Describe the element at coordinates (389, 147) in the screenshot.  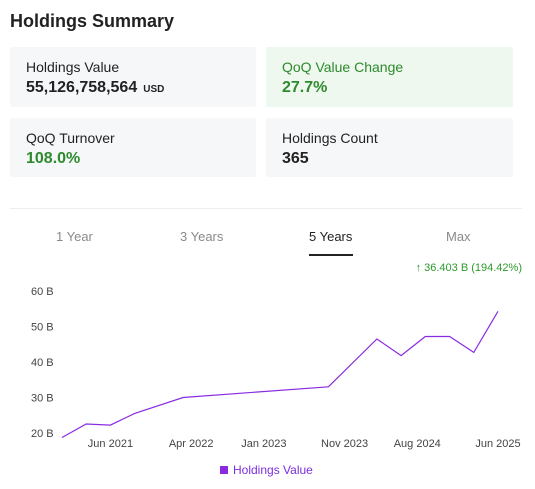
I see `holdings-count-card: Holdings Count 365` at that location.